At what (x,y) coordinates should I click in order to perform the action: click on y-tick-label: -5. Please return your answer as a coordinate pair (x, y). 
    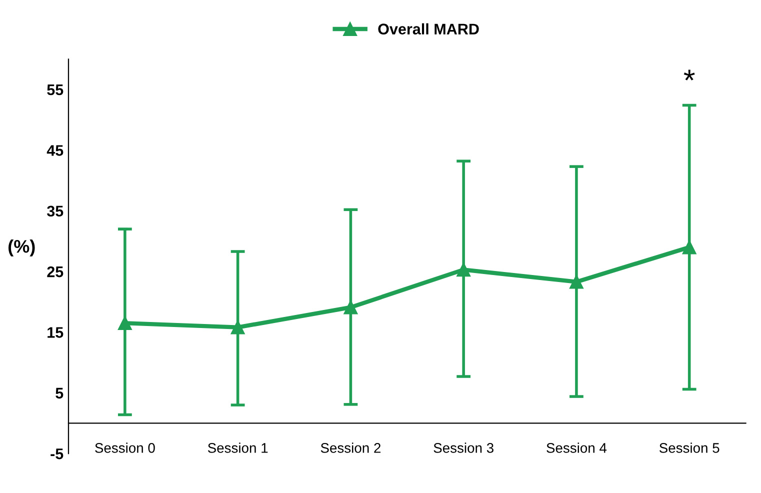
    Looking at the image, I should click on (57, 454).